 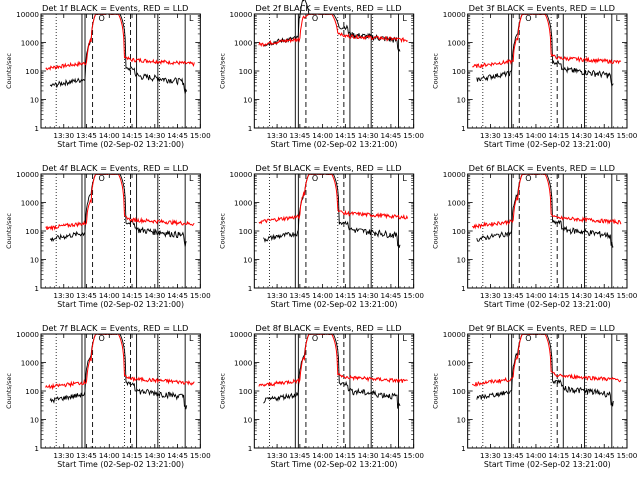 What do you see at coordinates (115, 168) in the screenshot?
I see `panel-title: Det 4f BLACK = Events, RED = LLD` at bounding box center [115, 168].